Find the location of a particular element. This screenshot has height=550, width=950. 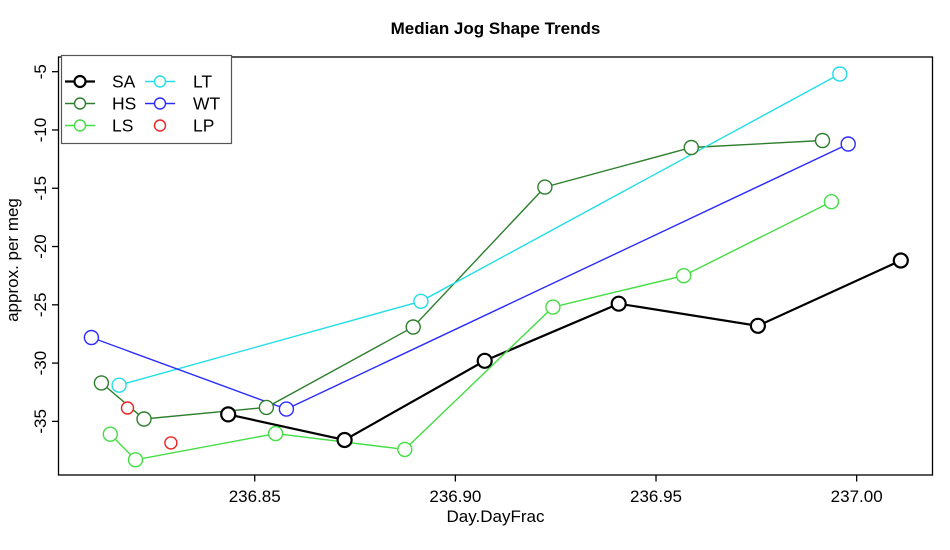

y-tick-label: -30 is located at coordinates (40, 363).